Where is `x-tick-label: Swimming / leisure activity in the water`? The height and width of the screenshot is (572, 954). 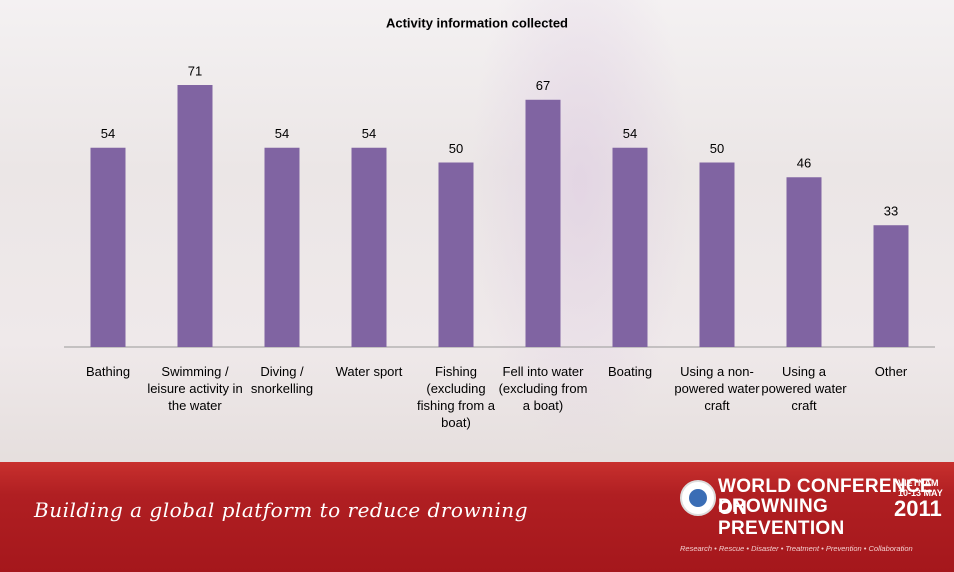
x-tick-label: Swimming / leisure activity in the water is located at coordinates (195, 388).